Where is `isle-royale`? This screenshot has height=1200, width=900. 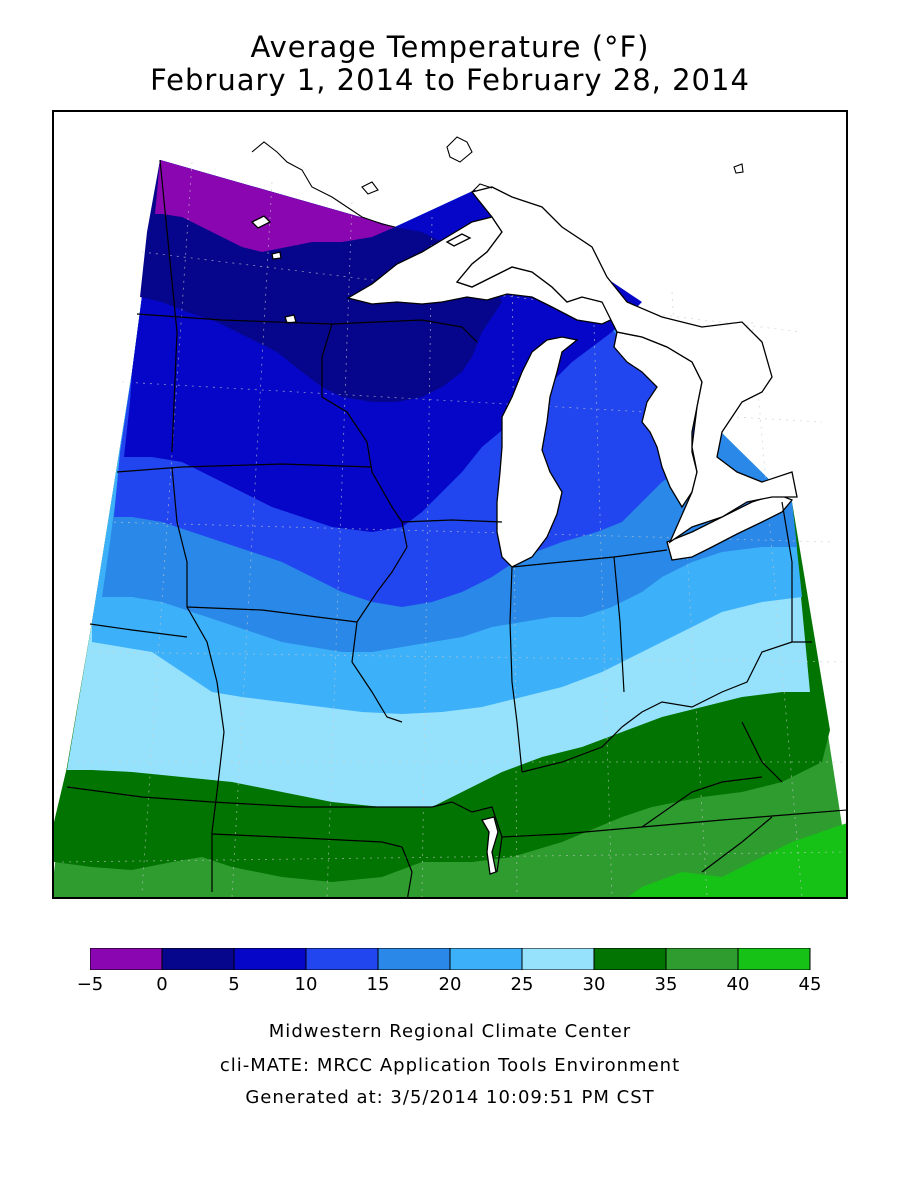 isle-royale is located at coordinates (458, 240).